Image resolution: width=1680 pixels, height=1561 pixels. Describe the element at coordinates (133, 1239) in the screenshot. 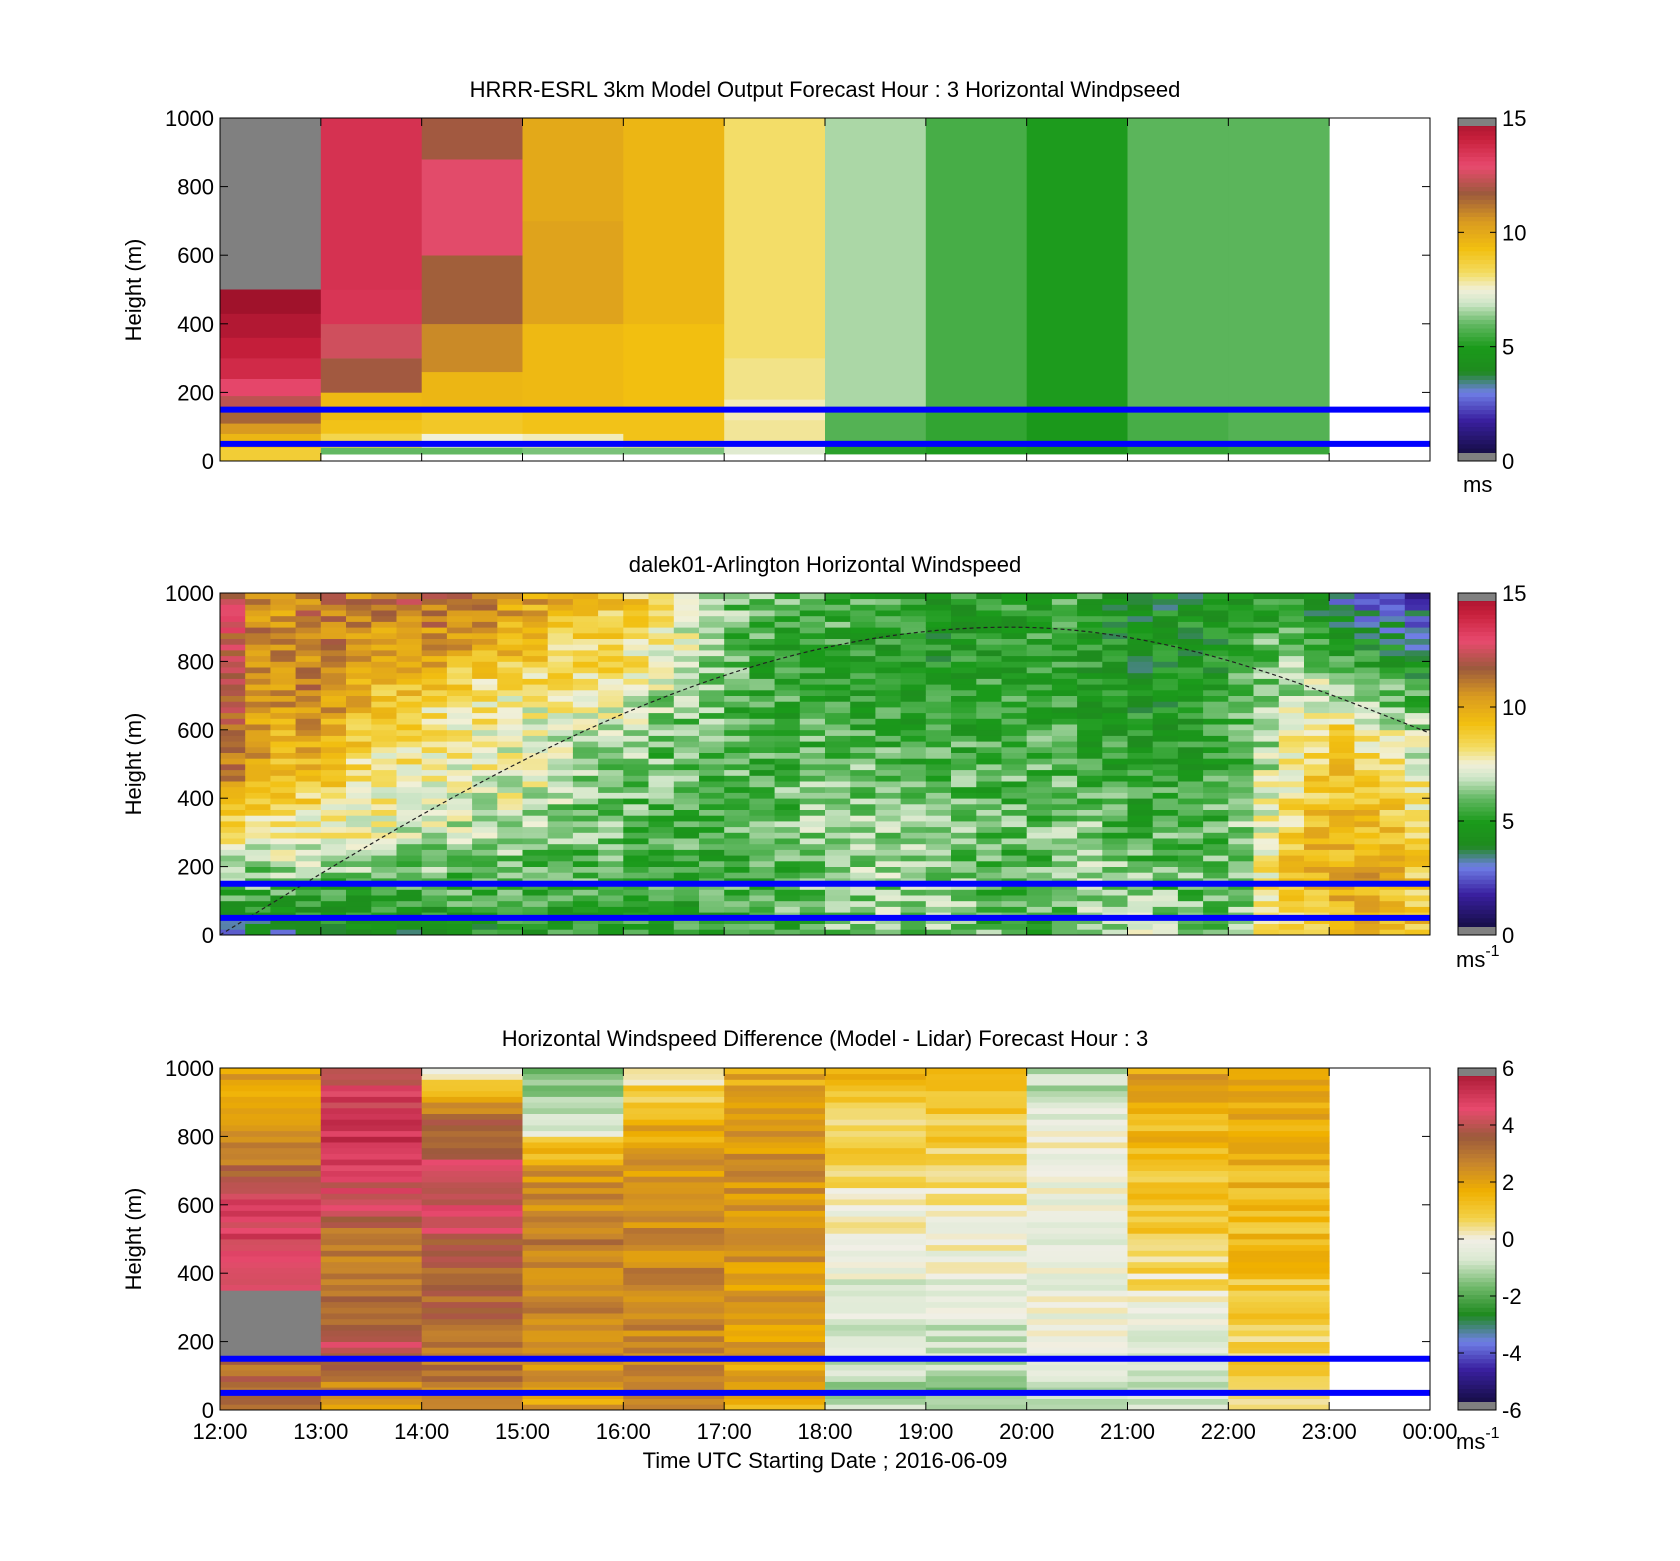

I see `panel-difference-ylabel: Height (m)` at that location.